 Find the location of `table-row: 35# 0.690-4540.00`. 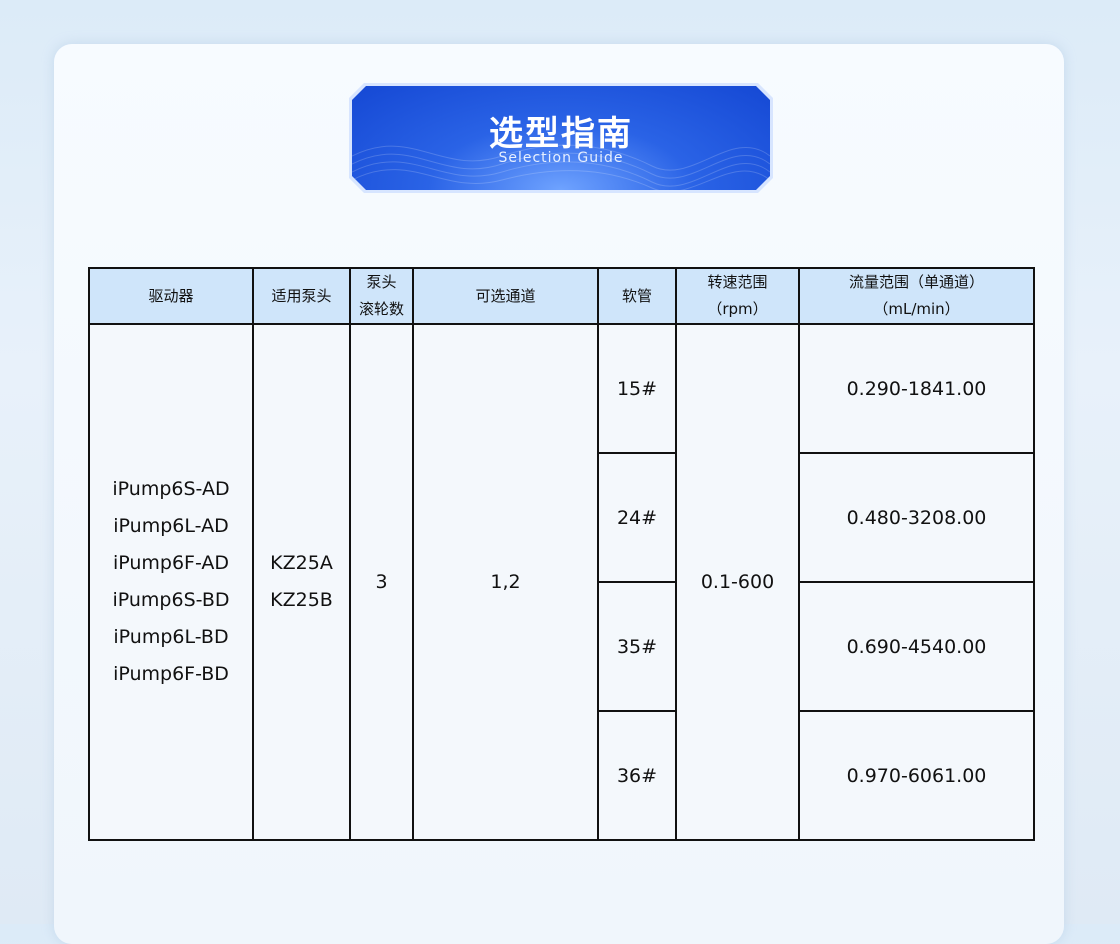

table-row: 35# 0.690-4540.00 is located at coordinates (562, 646).